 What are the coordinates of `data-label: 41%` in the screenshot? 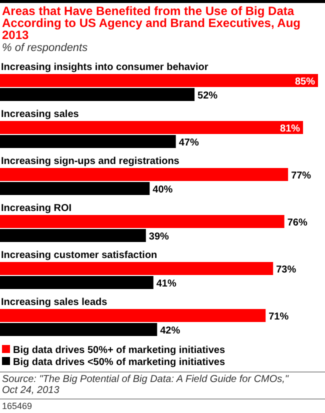 It's located at (166, 284).